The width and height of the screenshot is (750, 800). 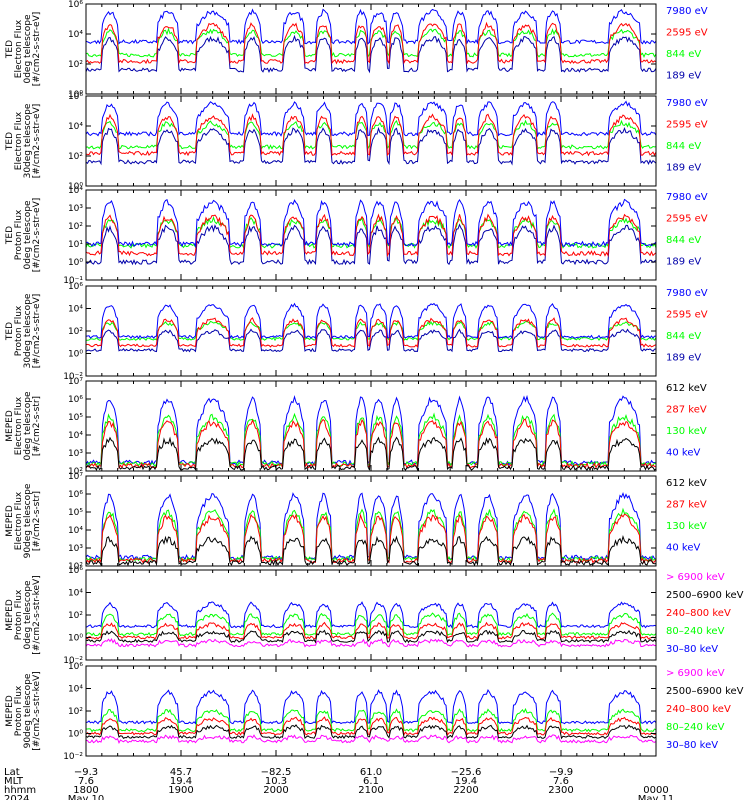 What do you see at coordinates (85, 790) in the screenshot?
I see `axis-hhmm-value: 1800` at bounding box center [85, 790].